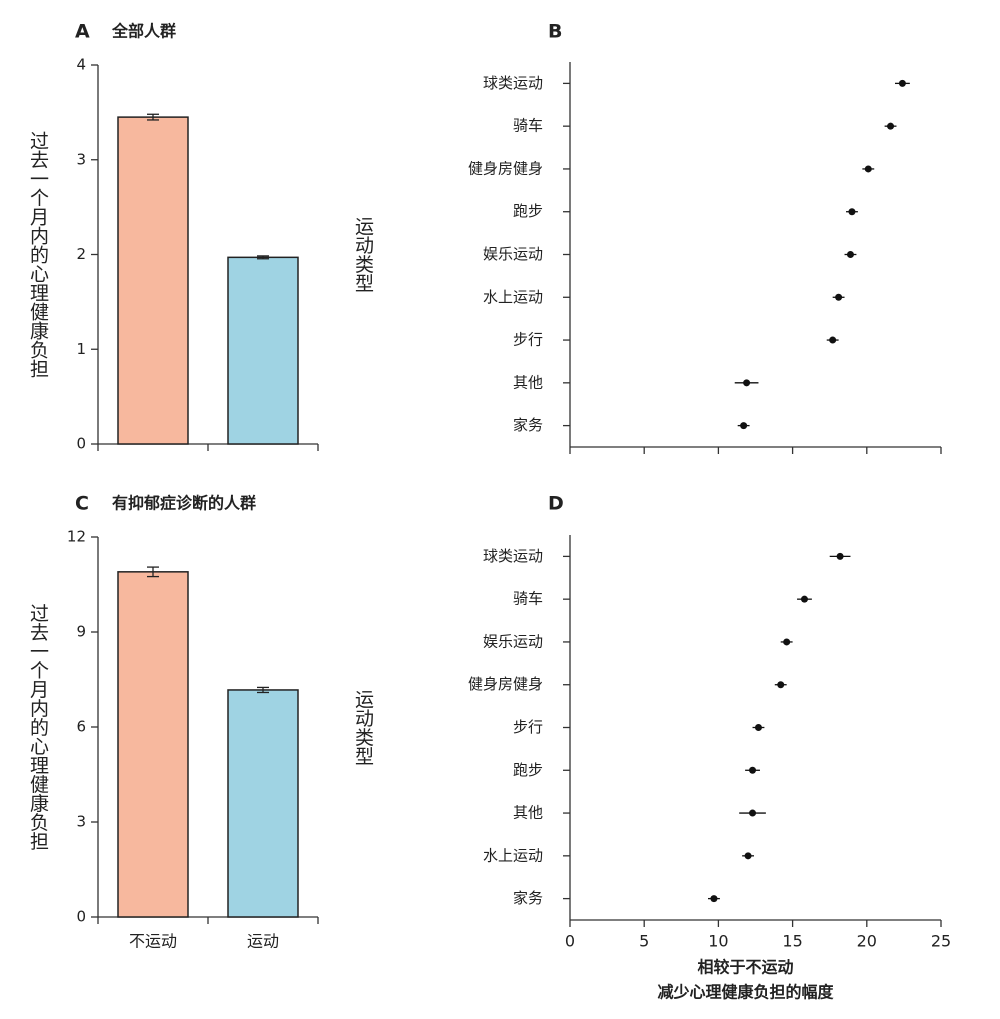 This screenshot has width=1000, height=1019. What do you see at coordinates (867, 941) in the screenshot?
I see `x-tick-label: 20` at bounding box center [867, 941].